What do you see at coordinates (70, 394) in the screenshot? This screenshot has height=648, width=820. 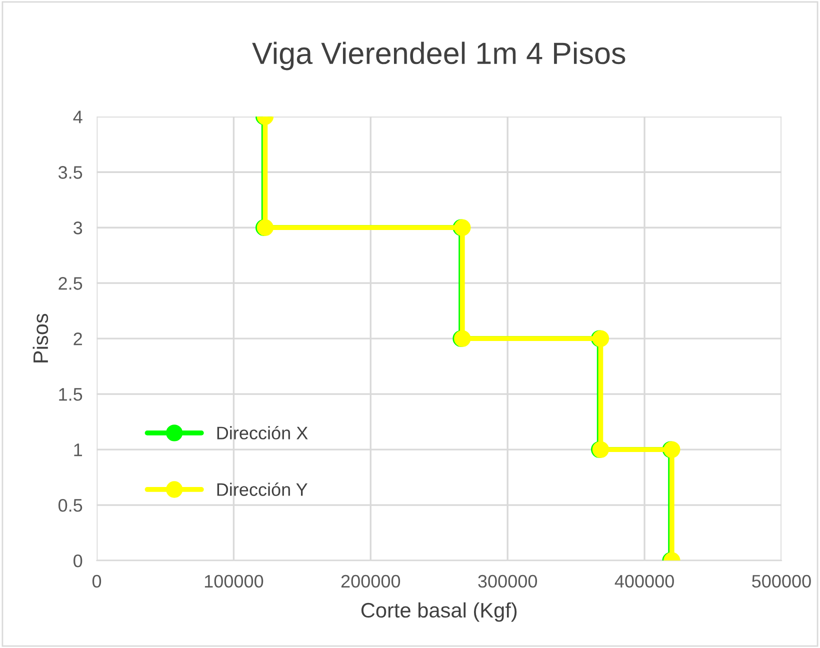 I see `y-tick-label: 1.5` at bounding box center [70, 394].